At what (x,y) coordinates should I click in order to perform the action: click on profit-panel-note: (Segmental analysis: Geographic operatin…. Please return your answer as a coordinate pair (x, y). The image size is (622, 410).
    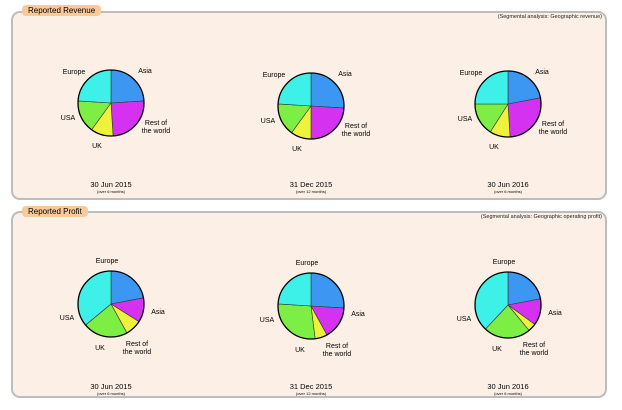
    Looking at the image, I should click on (541, 217).